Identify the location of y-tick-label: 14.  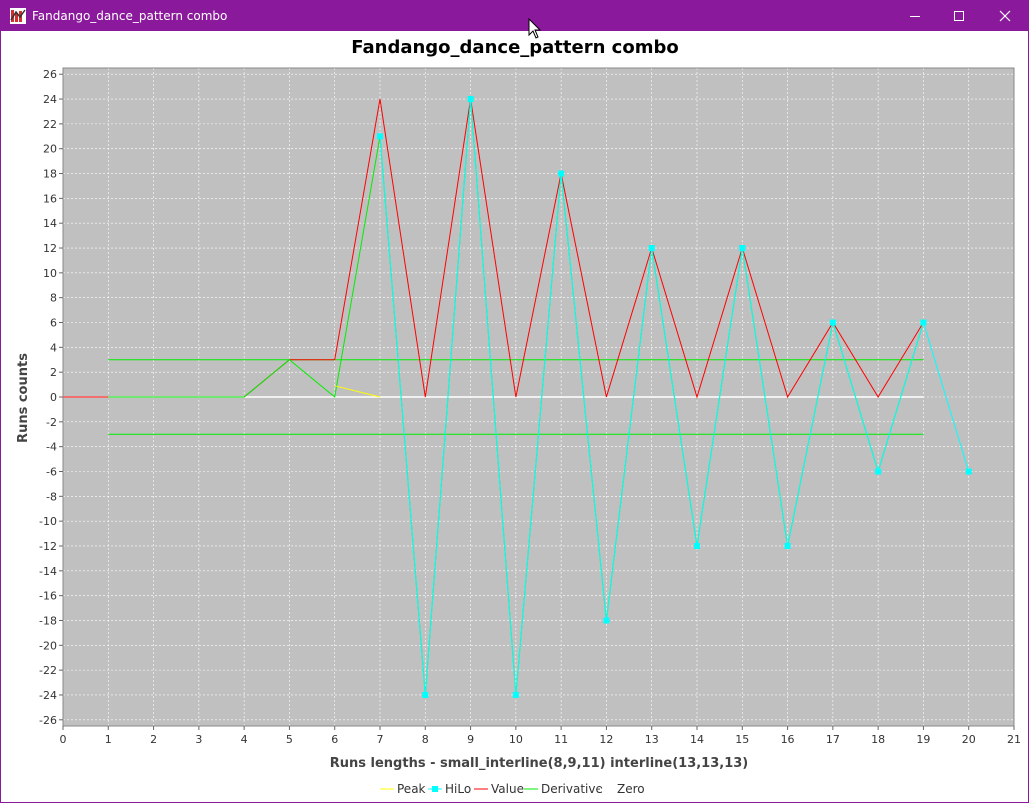
(50, 223).